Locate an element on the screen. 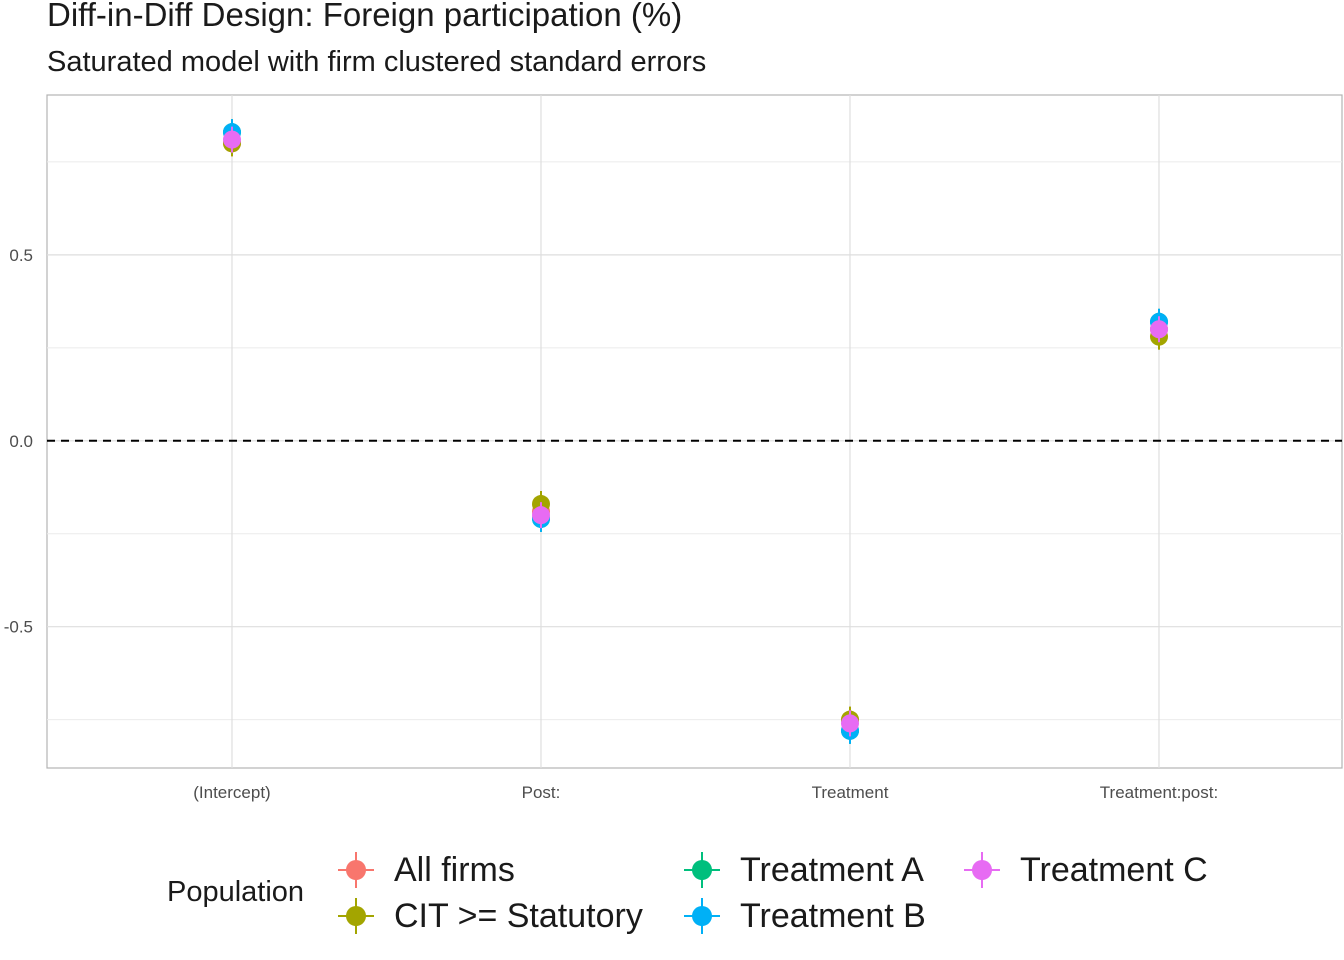  y-tick-label: 0.0 is located at coordinates (21, 441).